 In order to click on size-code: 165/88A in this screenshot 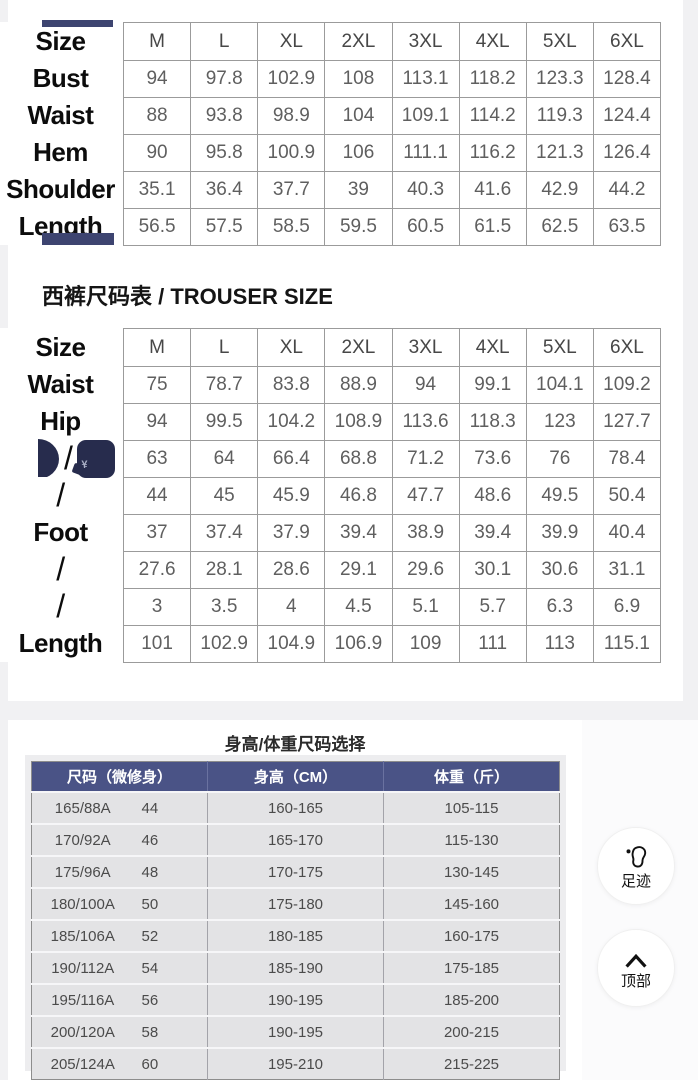, I will do `click(82, 808)`.